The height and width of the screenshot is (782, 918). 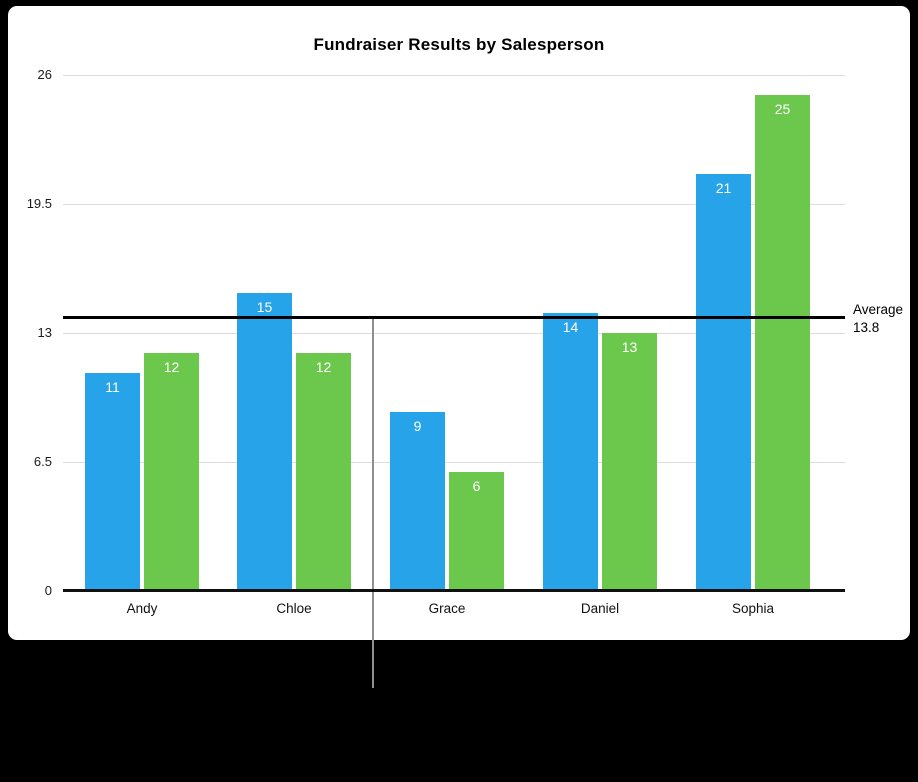 What do you see at coordinates (782, 109) in the screenshot?
I see `bar-value-label: 25` at bounding box center [782, 109].